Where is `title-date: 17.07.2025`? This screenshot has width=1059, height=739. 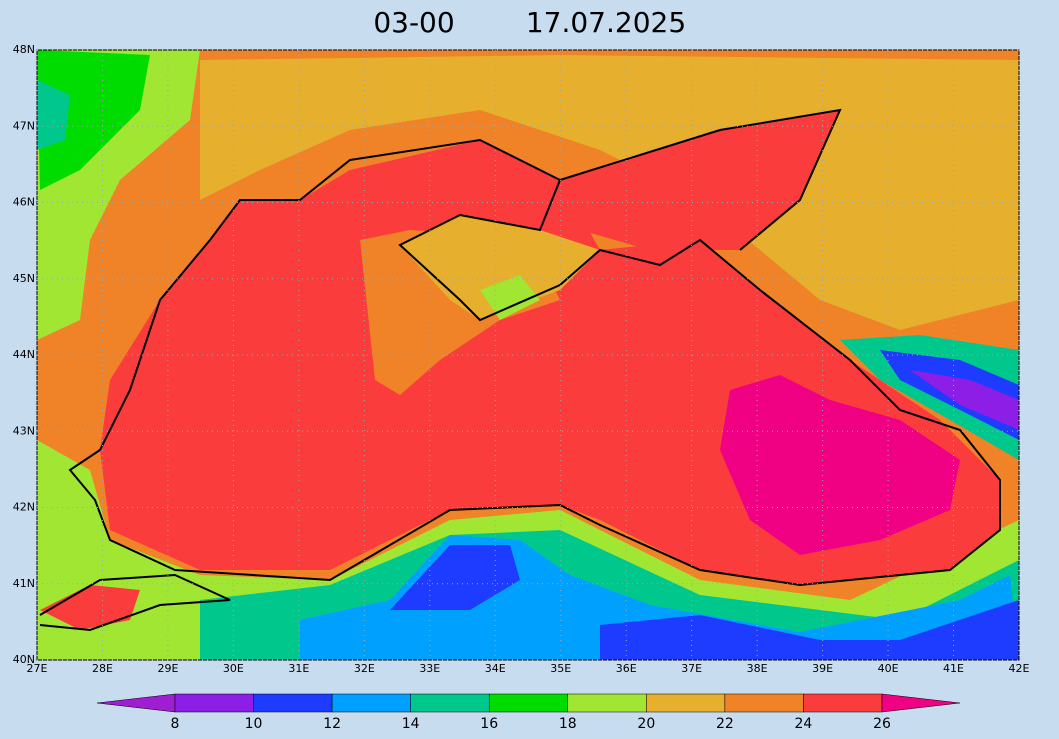 title-date: 17.07.2025 is located at coordinates (606, 22).